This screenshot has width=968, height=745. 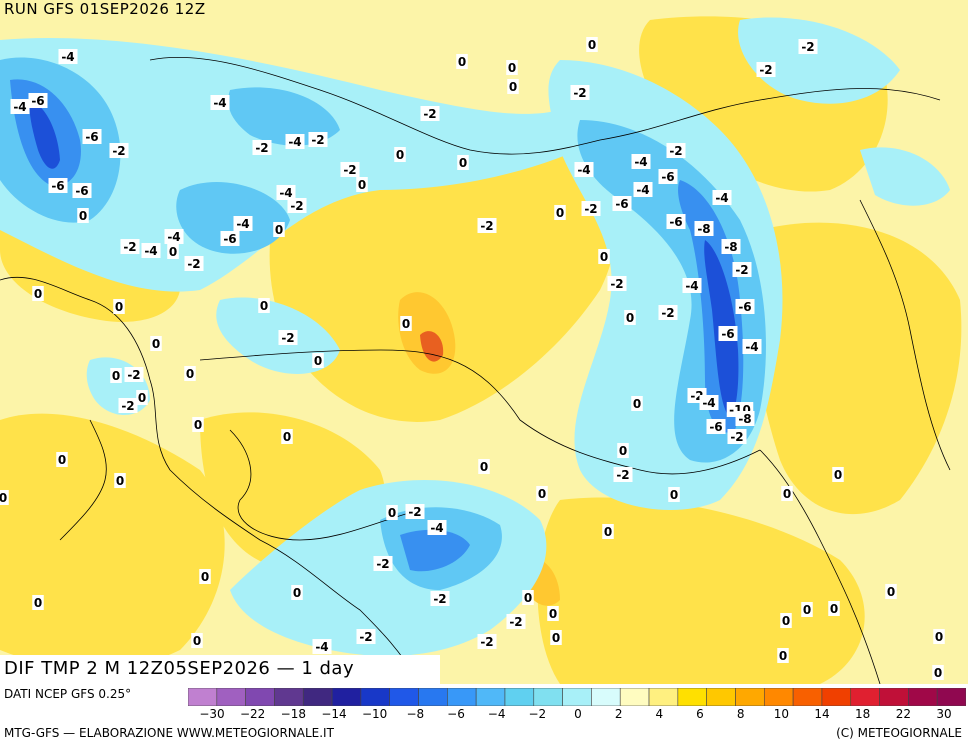 What do you see at coordinates (659, 714) in the screenshot?
I see `colorbar-tick-label: 4` at bounding box center [659, 714].